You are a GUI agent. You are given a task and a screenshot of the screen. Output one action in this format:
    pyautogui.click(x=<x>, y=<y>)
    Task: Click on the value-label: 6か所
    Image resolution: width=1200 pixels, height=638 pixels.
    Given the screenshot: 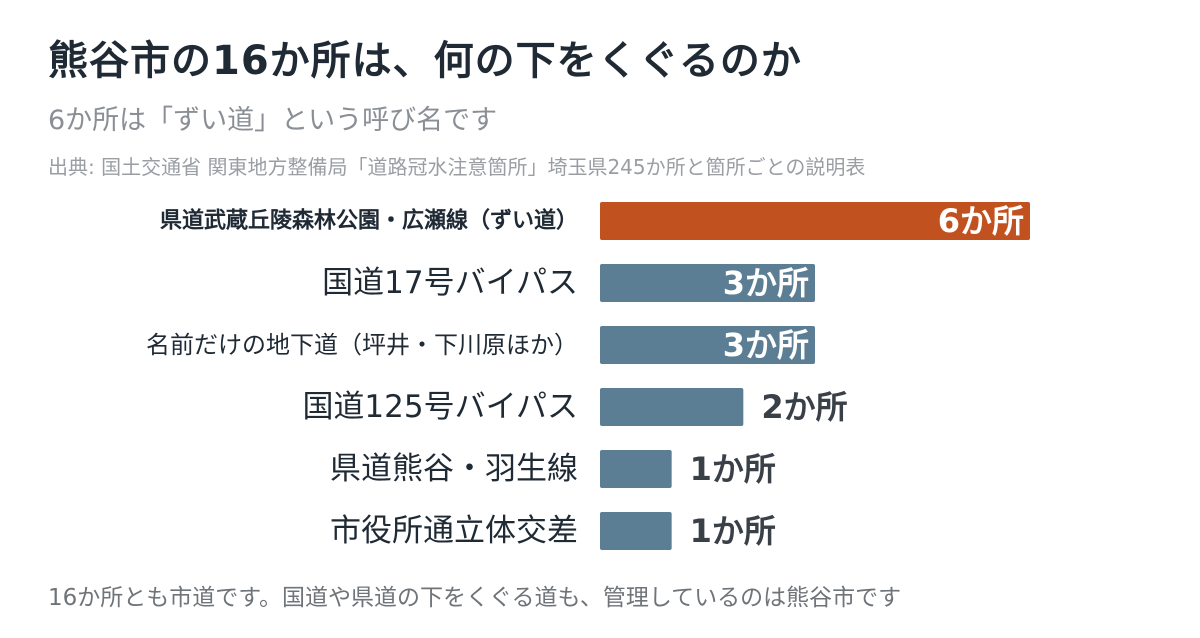 What is the action you would take?
    pyautogui.click(x=981, y=221)
    